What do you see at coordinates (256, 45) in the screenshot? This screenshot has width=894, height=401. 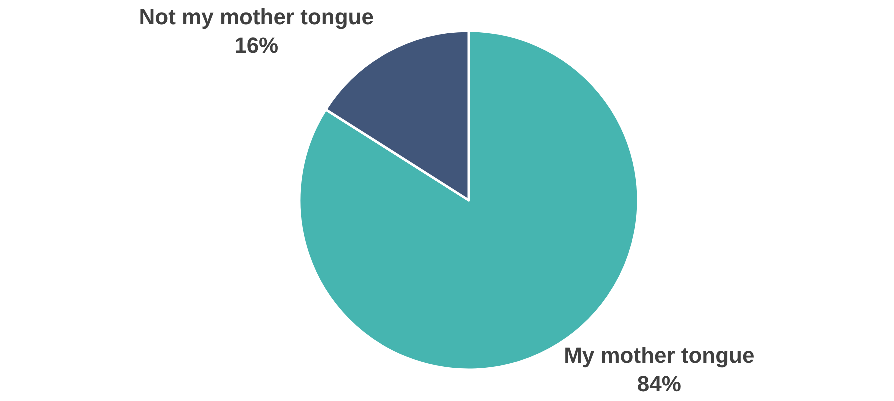 I see `data-label: 16%` at bounding box center [256, 45].